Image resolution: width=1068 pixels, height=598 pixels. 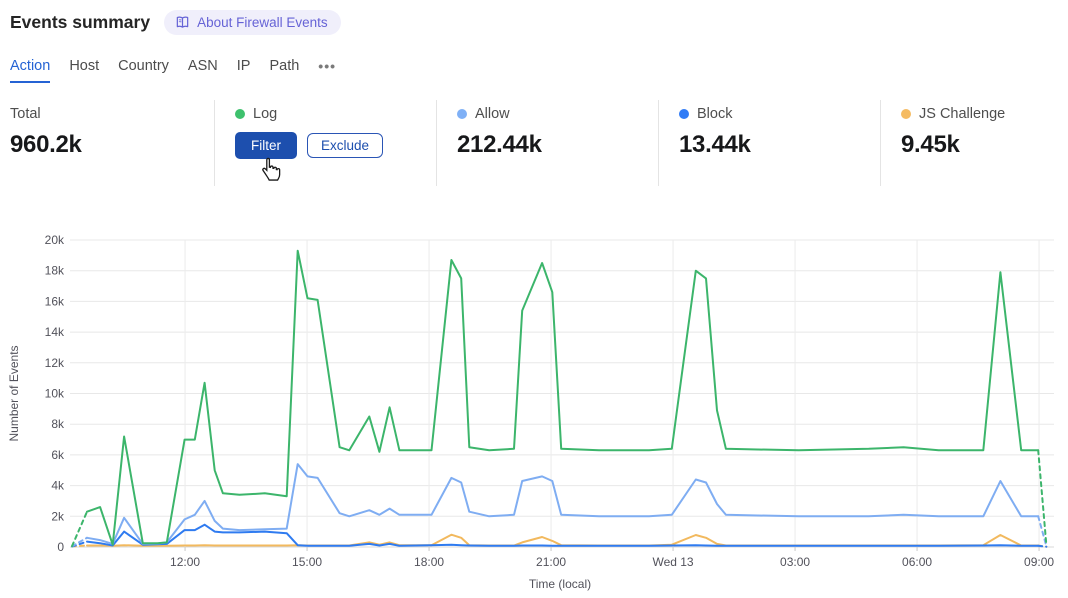 I want to click on y-axis-tick-label: 18k, so click(x=55, y=271).